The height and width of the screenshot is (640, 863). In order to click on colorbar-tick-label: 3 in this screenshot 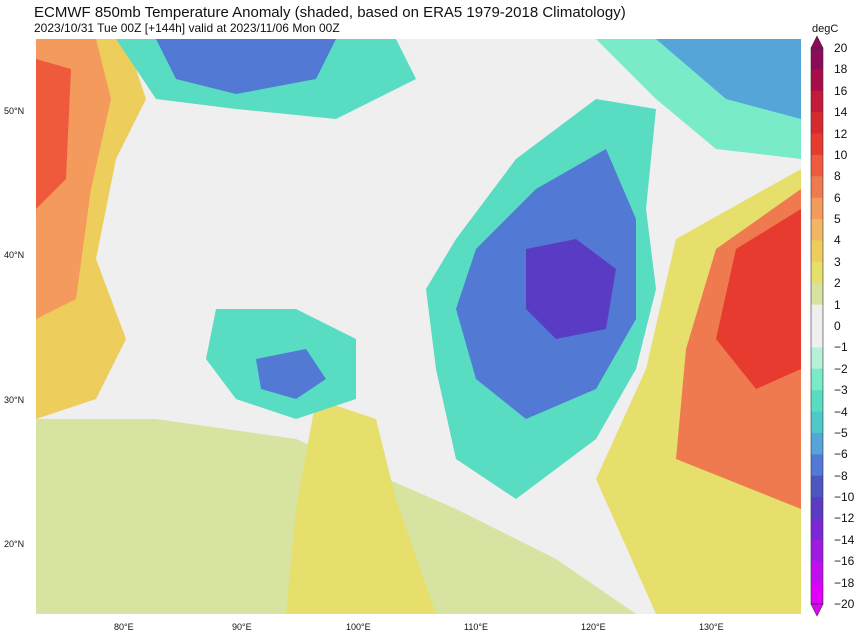, I will do `click(837, 261)`.